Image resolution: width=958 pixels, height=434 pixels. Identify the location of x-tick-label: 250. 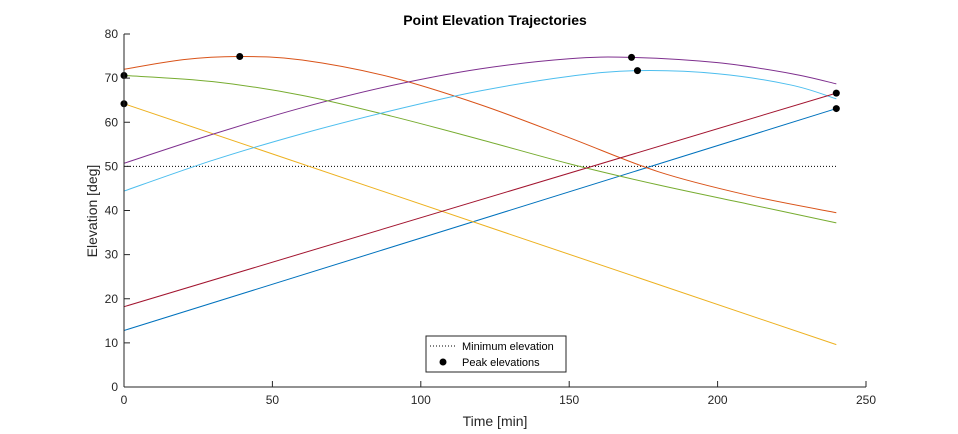
(866, 400).